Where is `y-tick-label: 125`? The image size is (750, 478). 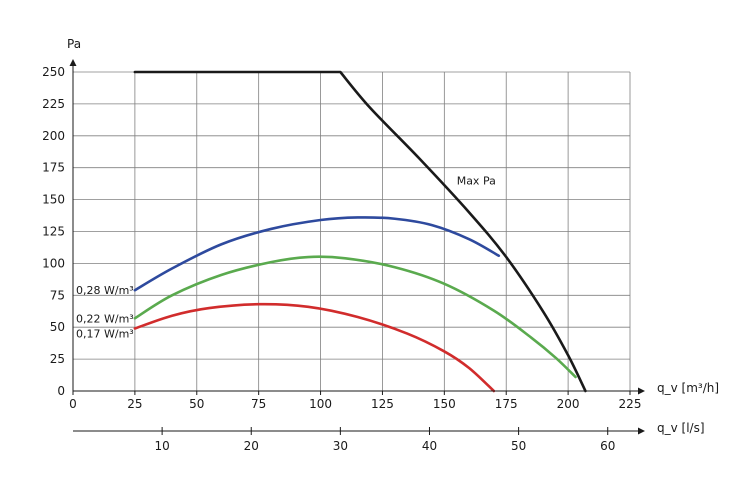
y-tick-label: 125 is located at coordinates (53, 232).